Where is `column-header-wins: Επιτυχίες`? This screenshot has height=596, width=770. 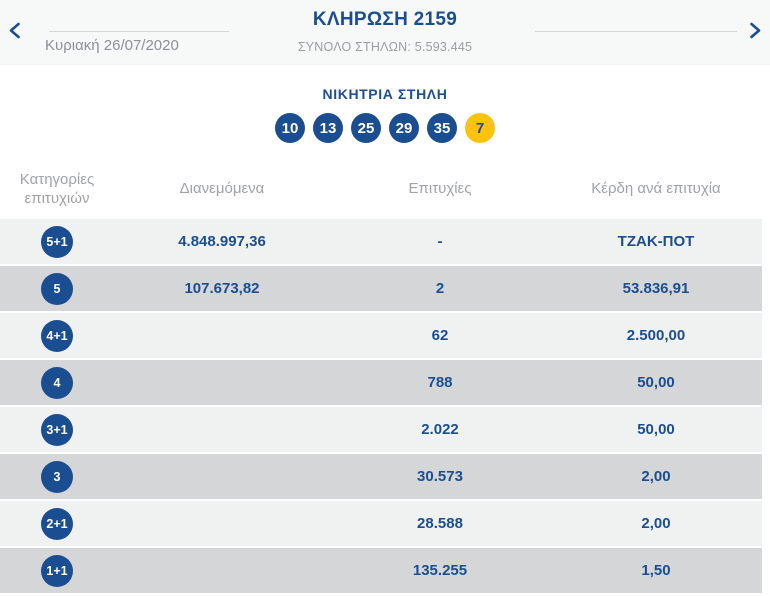 column-header-wins: Επιτυχίες is located at coordinates (440, 189).